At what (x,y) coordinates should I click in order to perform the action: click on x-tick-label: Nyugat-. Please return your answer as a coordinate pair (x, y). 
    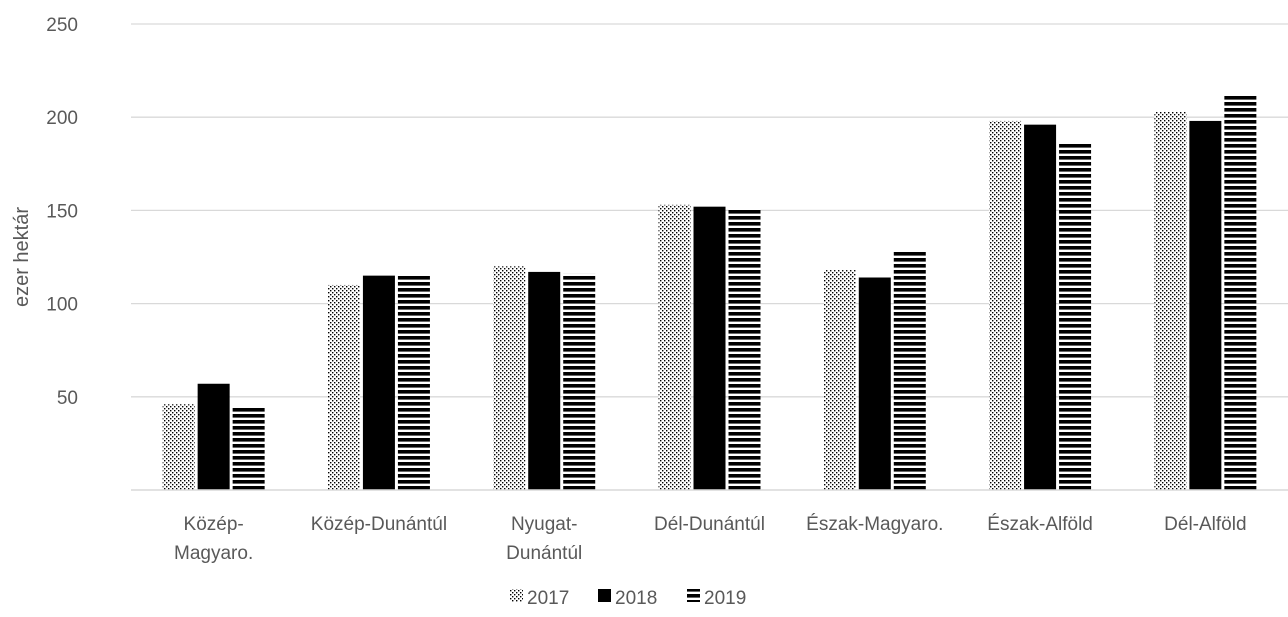
    Looking at the image, I should click on (544, 524).